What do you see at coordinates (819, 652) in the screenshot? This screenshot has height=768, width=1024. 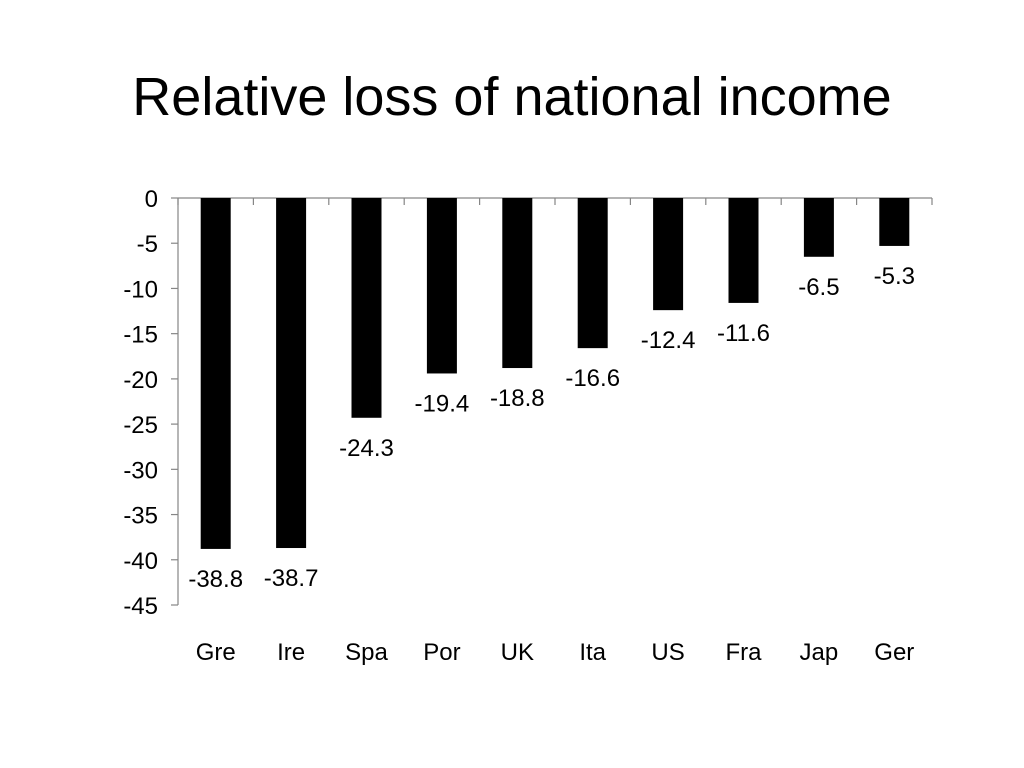 I see `category-label-jap: Jap` at bounding box center [819, 652].